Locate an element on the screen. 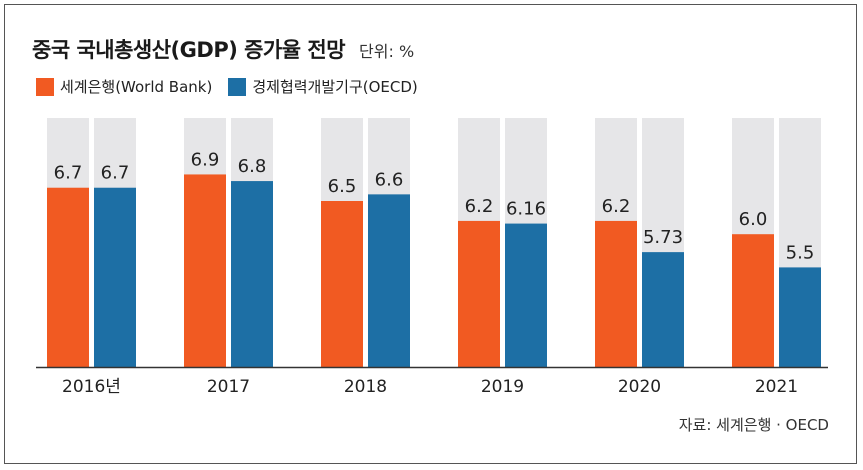  x-tick-label: 2020 is located at coordinates (639, 387).